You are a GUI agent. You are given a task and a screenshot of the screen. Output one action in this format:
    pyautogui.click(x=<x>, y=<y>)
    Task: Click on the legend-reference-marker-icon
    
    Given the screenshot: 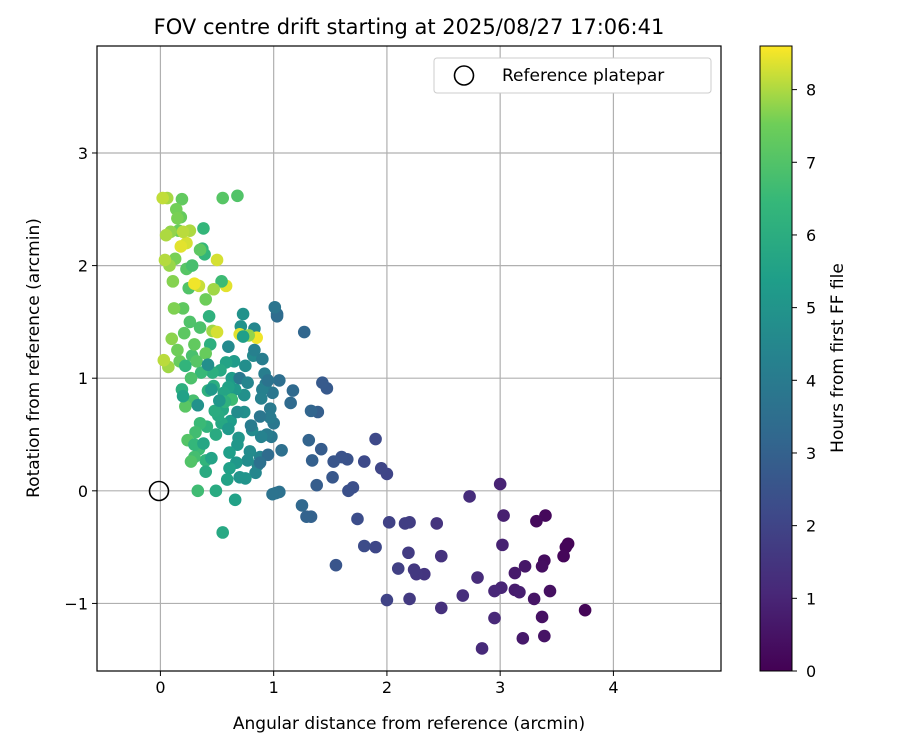 What is the action you would take?
    pyautogui.click(x=464, y=75)
    